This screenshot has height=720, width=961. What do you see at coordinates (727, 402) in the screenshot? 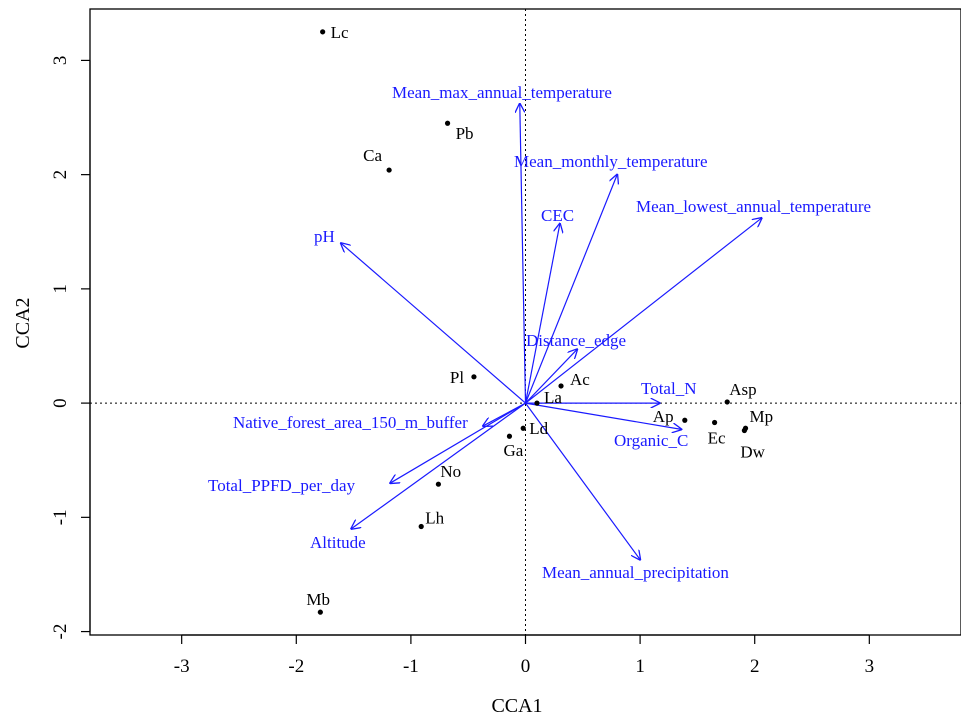
I see `site-point-asp` at bounding box center [727, 402].